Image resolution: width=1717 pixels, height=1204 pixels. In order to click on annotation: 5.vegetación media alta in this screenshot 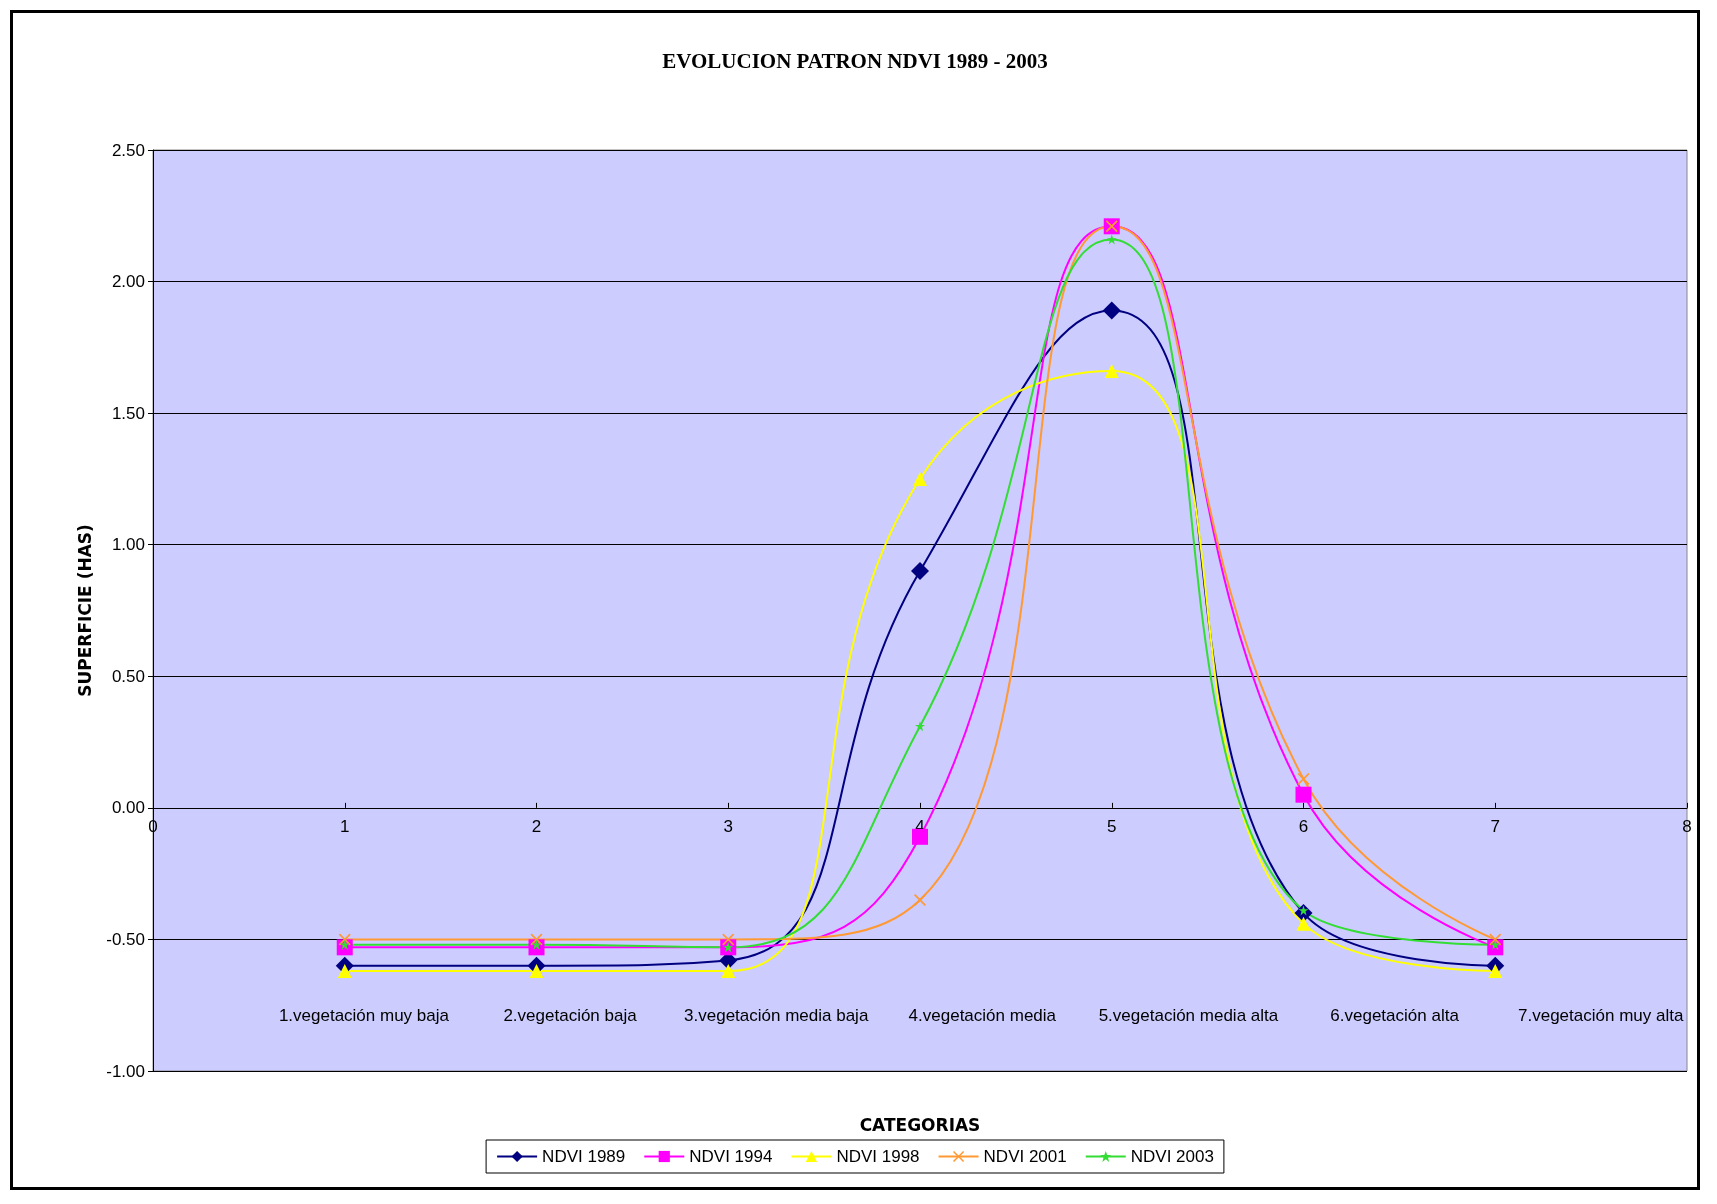, I will do `click(1188, 1016)`.